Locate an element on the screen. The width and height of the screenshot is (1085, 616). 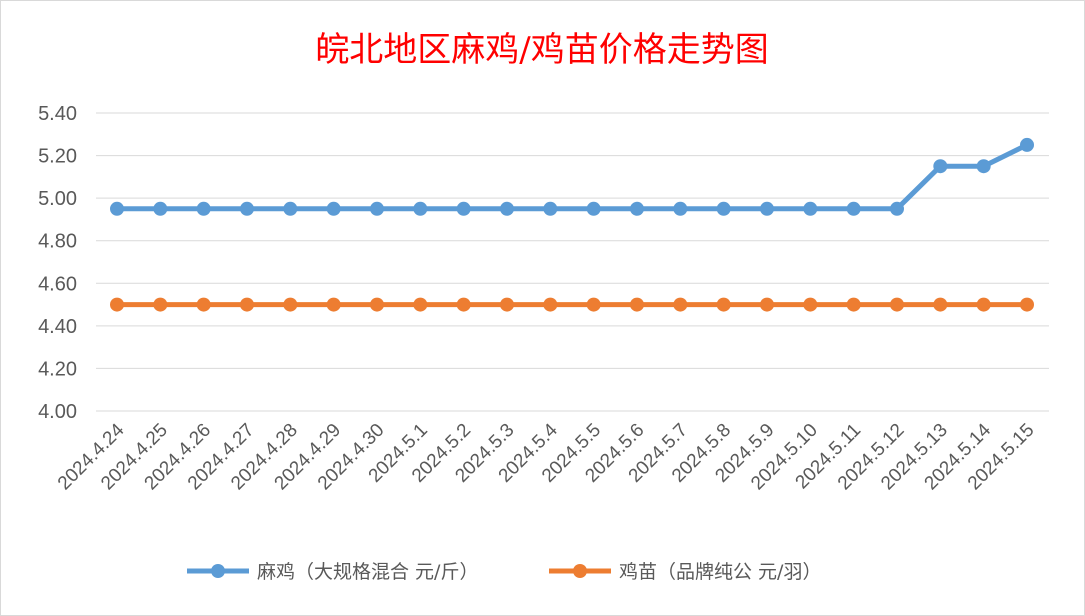
legend-item: 鸡苗（品牌纯公 元/羽） is located at coordinates (685, 572).